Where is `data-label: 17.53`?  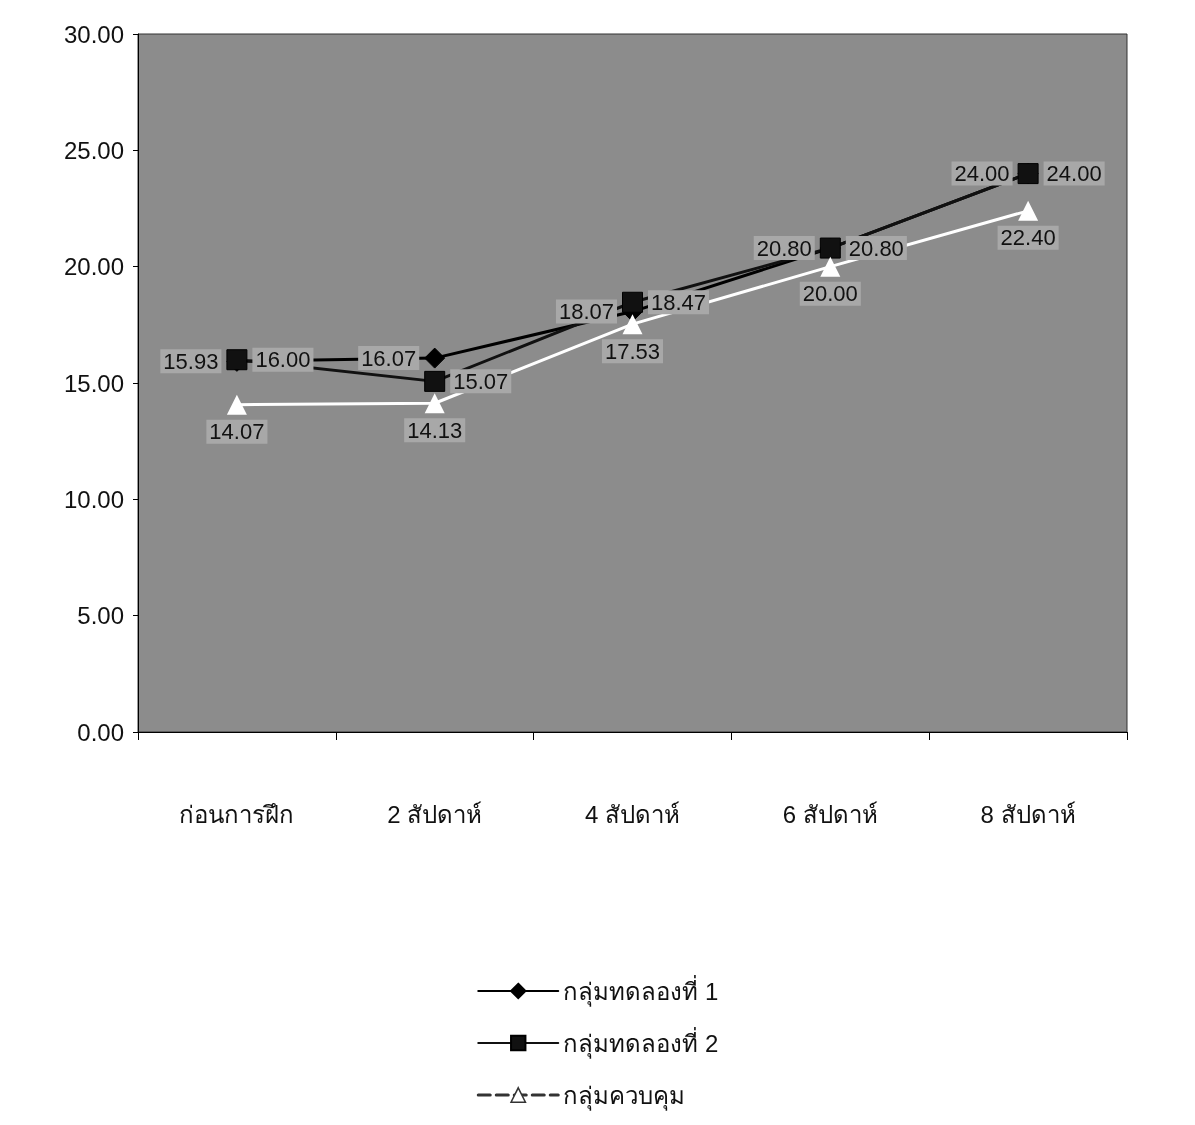
data-label: 17.53 is located at coordinates (632, 351).